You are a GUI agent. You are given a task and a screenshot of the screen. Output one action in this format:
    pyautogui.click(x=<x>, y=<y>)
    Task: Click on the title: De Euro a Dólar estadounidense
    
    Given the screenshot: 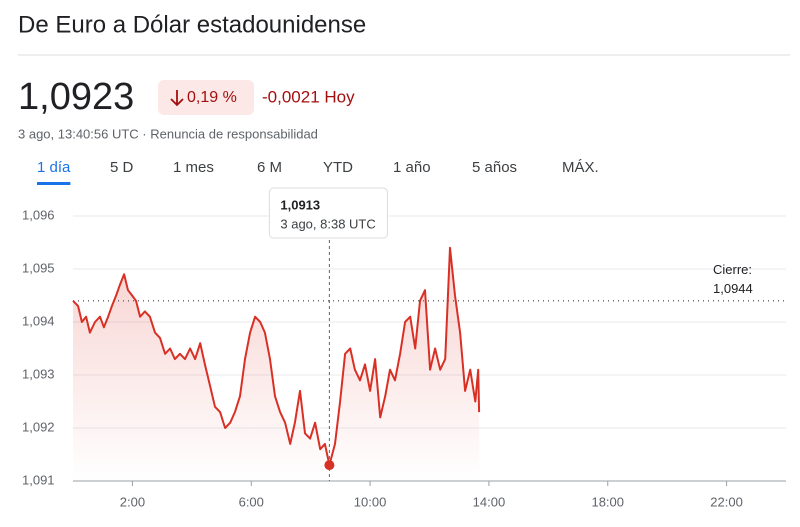 What is the action you would take?
    pyautogui.click(x=192, y=24)
    